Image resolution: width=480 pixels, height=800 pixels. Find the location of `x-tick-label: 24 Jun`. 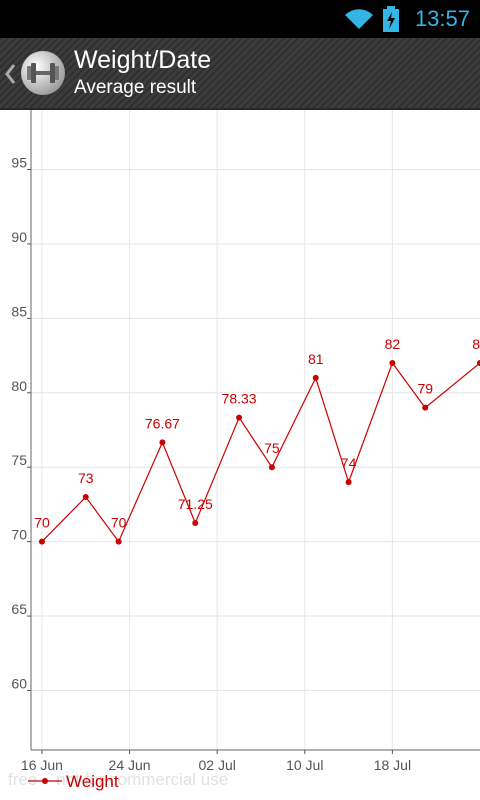

x-tick-label: 24 Jun is located at coordinates (130, 765).